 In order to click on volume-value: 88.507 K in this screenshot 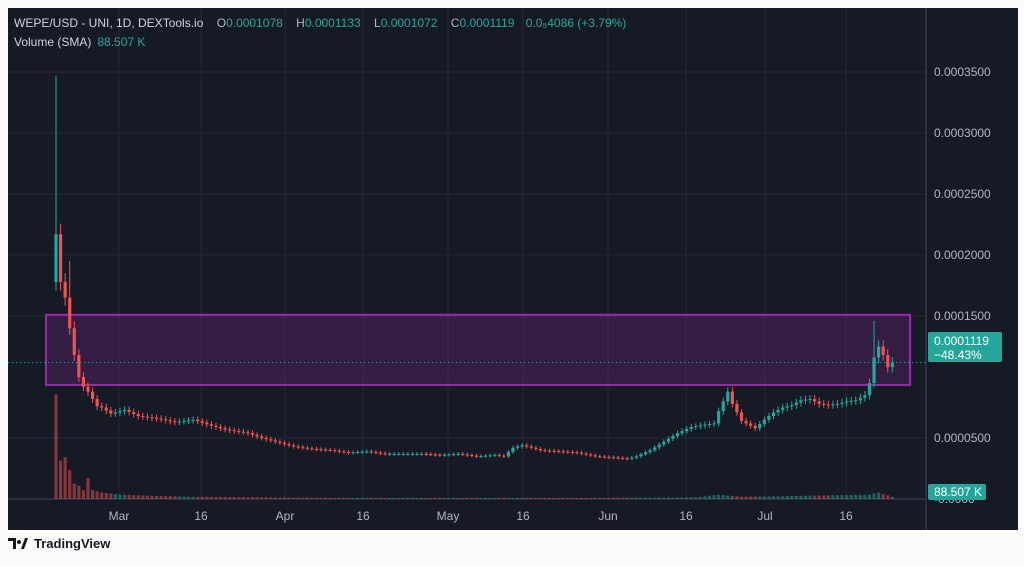, I will do `click(121, 42)`.